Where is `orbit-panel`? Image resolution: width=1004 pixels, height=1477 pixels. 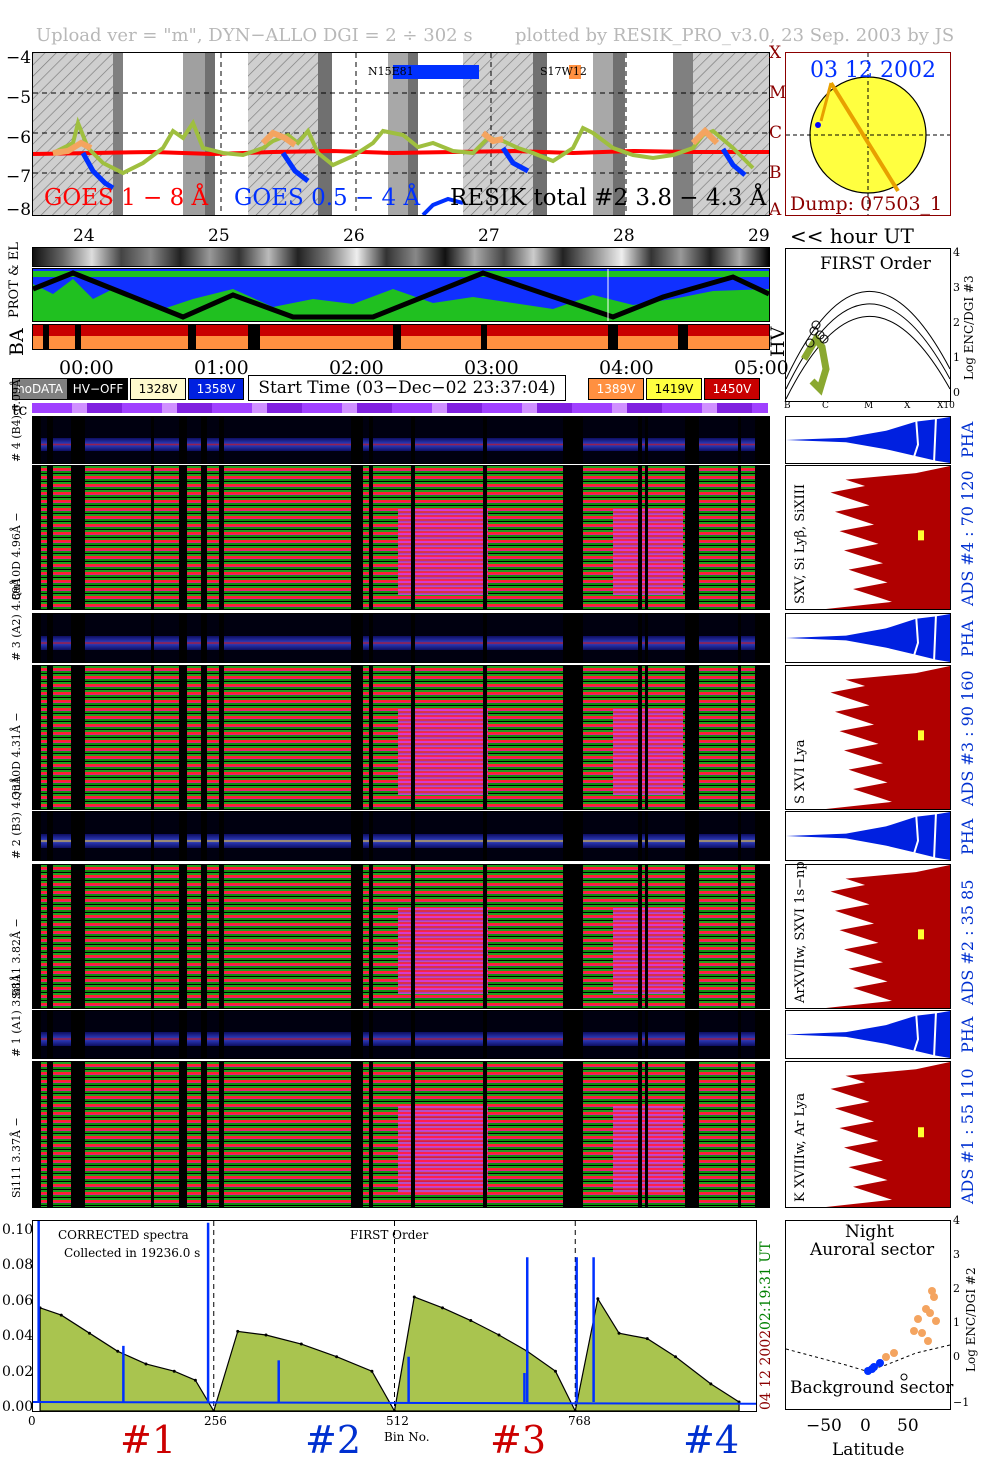
orbit-panel is located at coordinates (401, 295).